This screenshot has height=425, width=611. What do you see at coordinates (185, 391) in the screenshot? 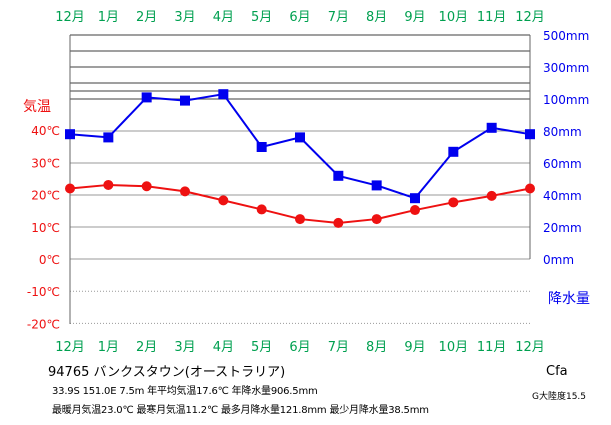
I see `station-stats-line-1: 33.9S 151.0E 7.5m 年平均気温17.6℃ 年降水量906.5mm` at bounding box center [185, 391].